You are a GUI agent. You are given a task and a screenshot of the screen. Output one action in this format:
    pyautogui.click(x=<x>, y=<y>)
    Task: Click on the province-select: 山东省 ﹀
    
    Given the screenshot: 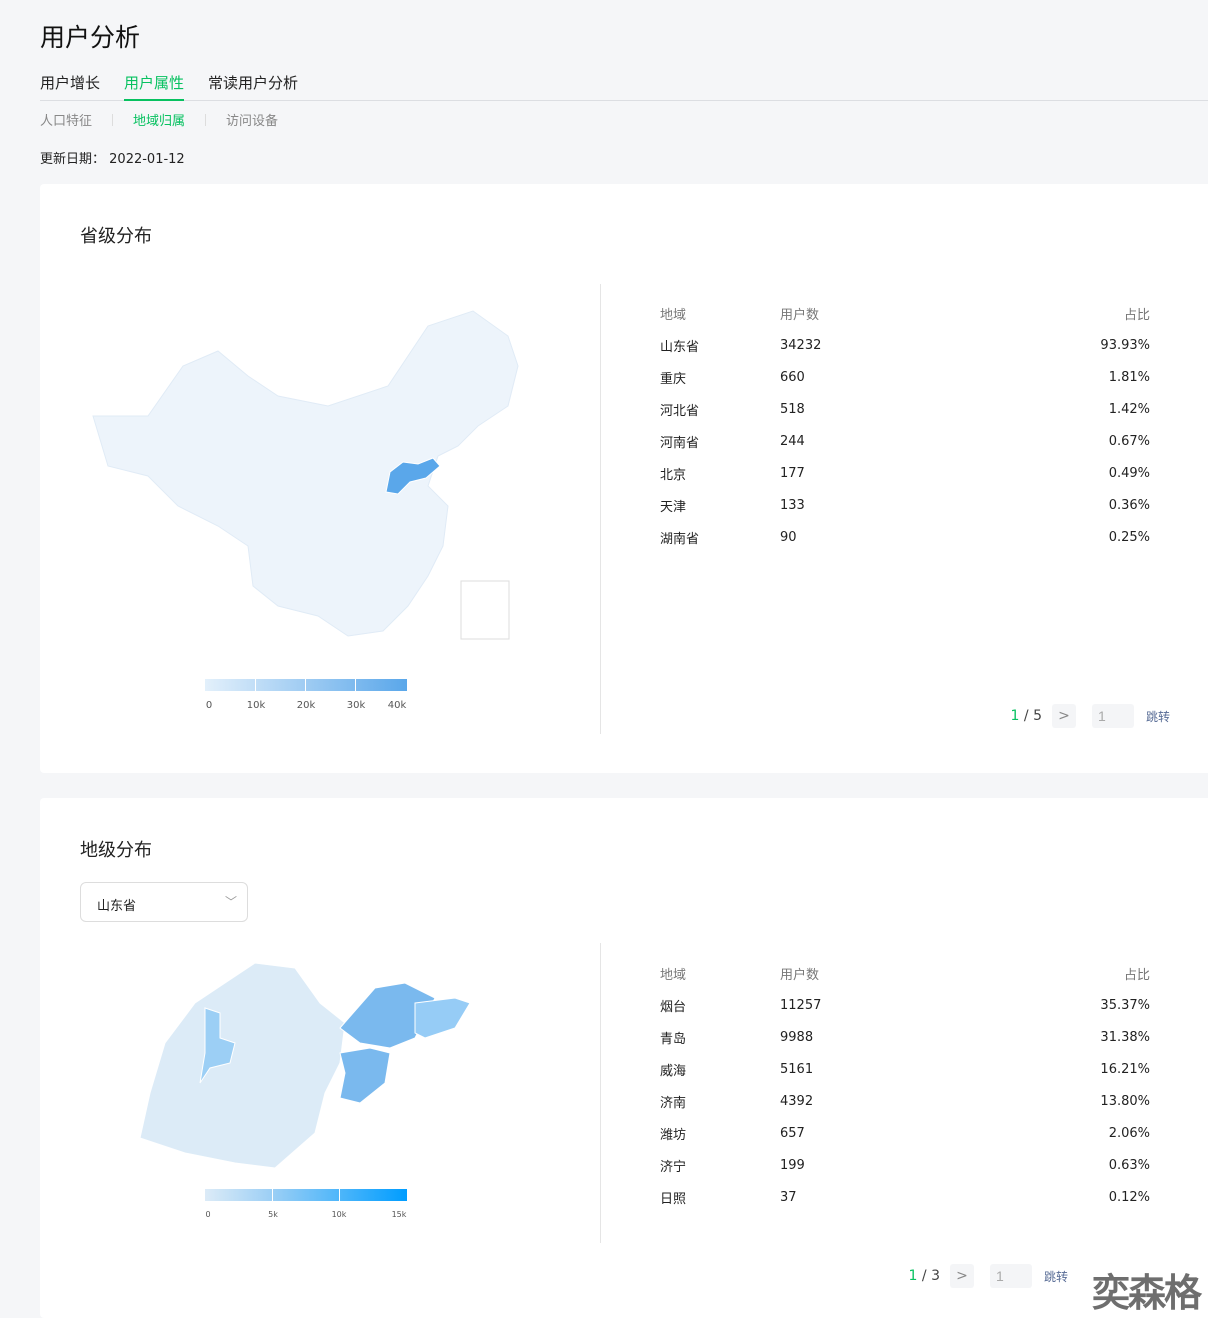 What is the action you would take?
    pyautogui.click(x=164, y=902)
    